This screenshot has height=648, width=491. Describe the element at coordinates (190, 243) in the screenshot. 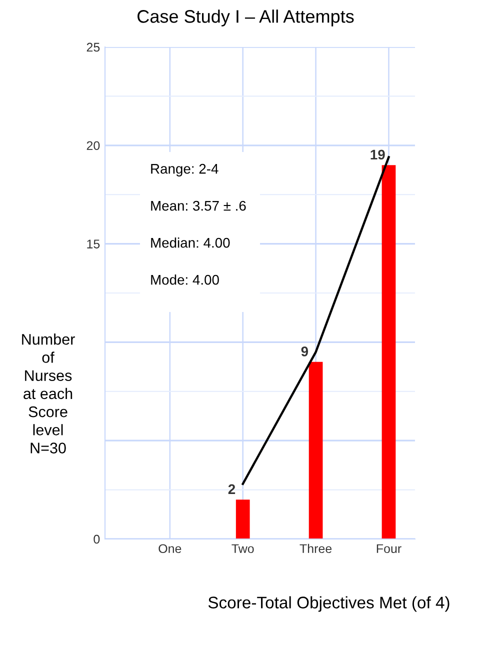

I see `annotation: Median: 4.00` at that location.